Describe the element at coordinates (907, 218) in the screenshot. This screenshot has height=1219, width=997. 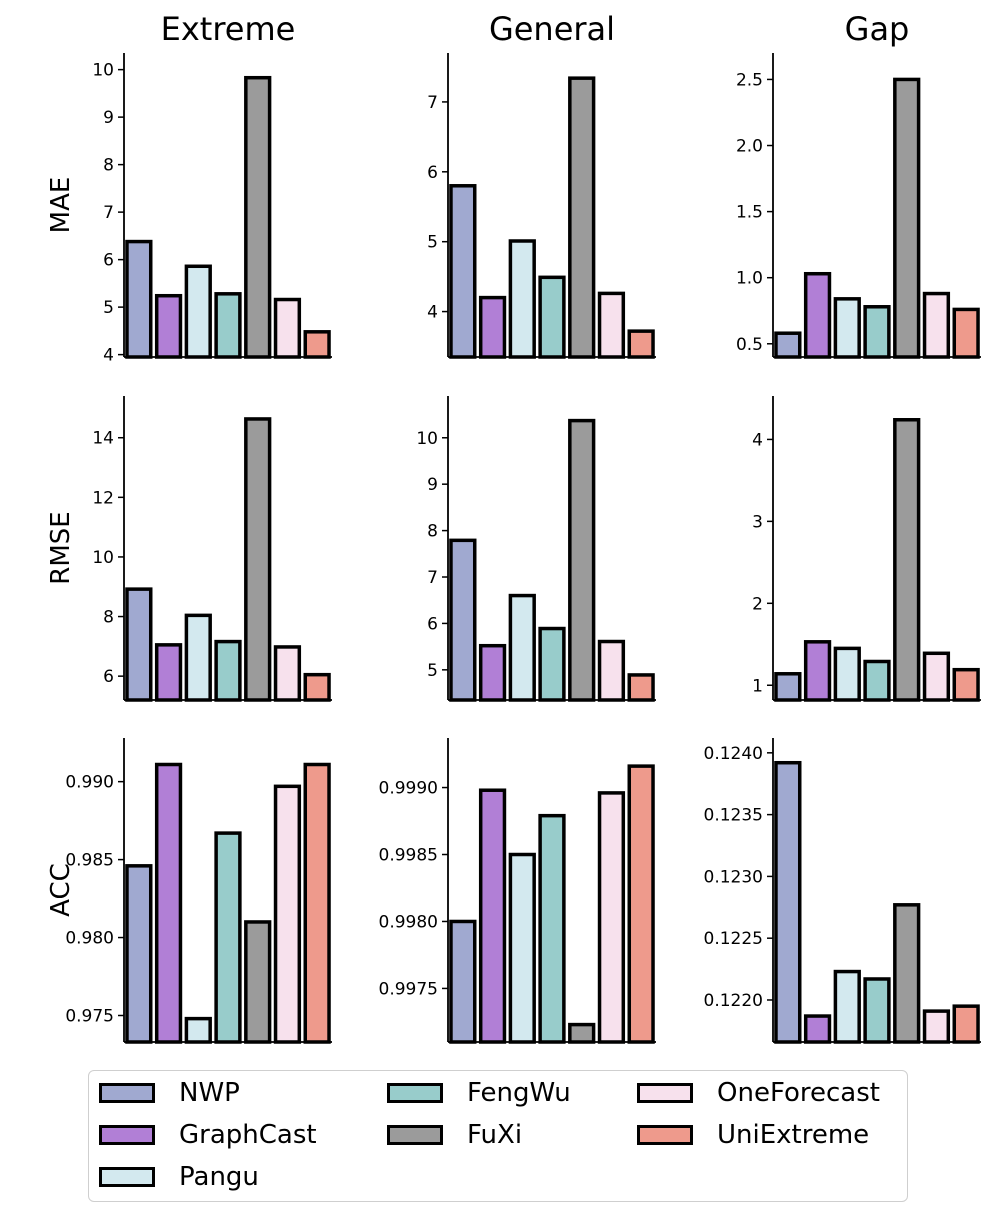
I see `bar-mae-gap-fuxi` at that location.